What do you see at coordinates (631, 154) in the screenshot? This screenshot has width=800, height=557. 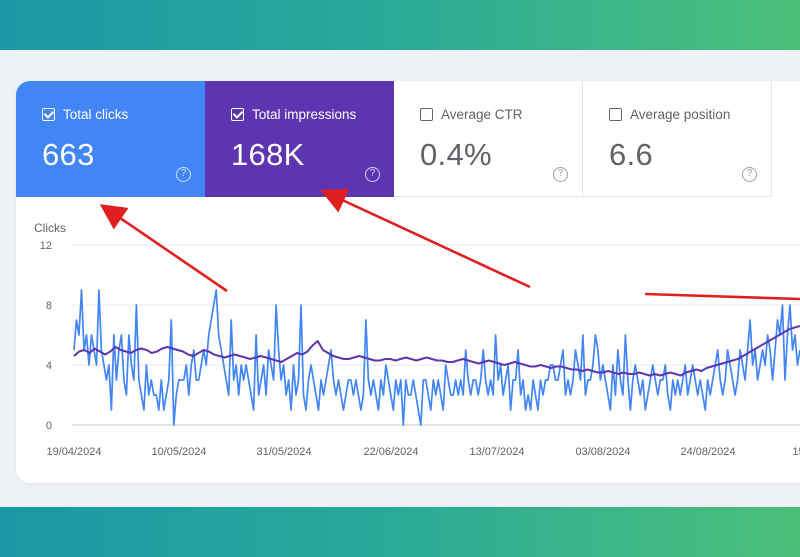 I see `card-value: 6.6` at bounding box center [631, 154].